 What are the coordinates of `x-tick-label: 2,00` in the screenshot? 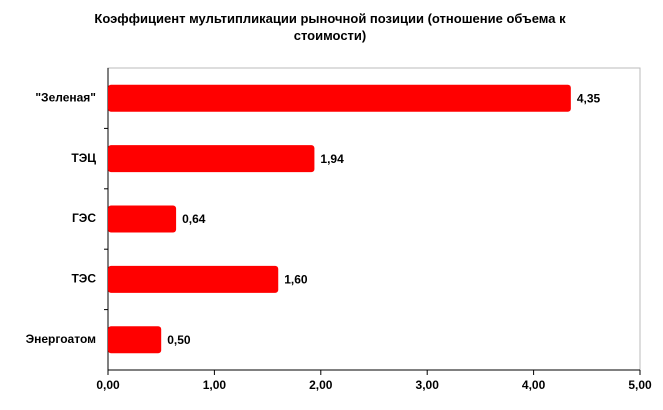 It's located at (321, 385).